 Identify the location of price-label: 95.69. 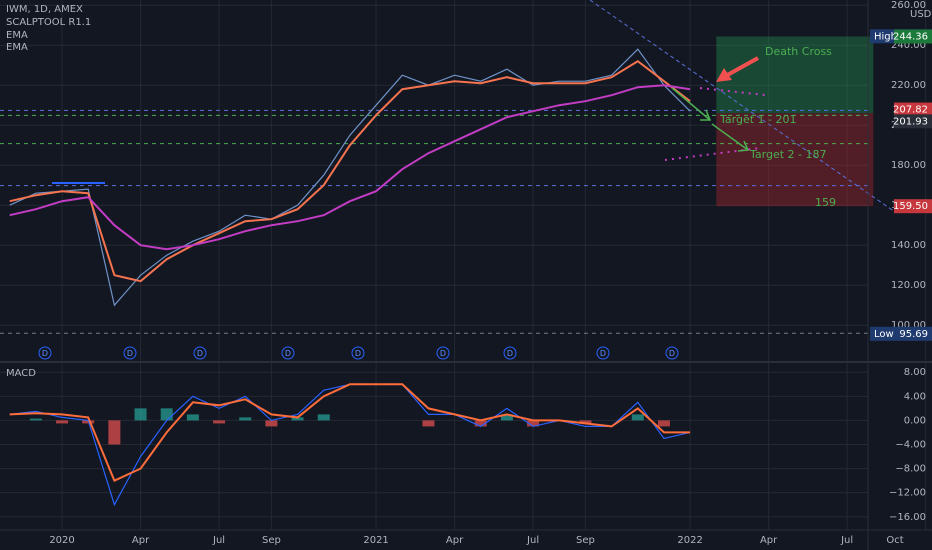
(913, 334).